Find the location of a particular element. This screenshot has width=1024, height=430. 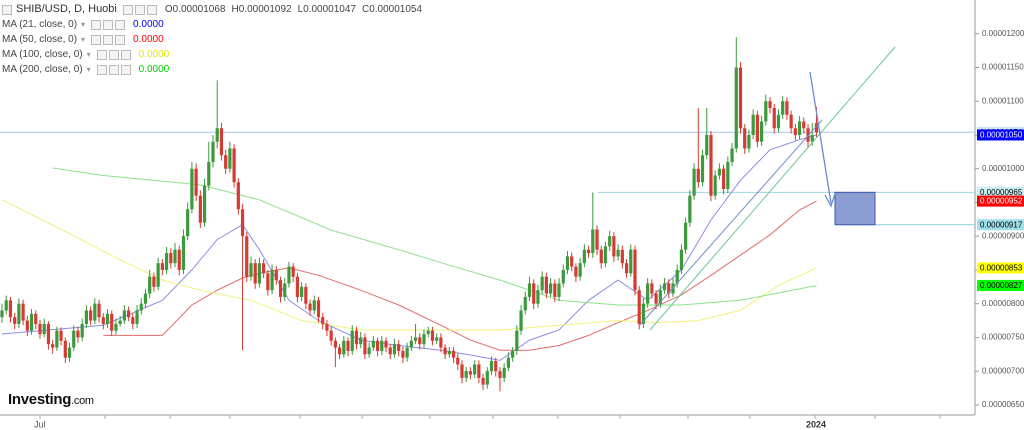

price-label: 0.00000917 is located at coordinates (1001, 224).